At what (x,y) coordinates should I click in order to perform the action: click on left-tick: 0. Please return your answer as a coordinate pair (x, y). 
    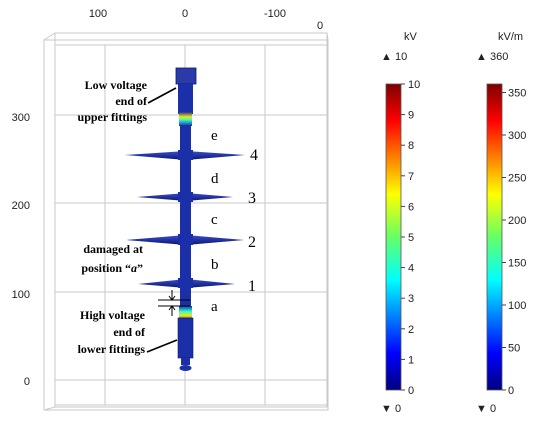
    Looking at the image, I should click on (27, 382).